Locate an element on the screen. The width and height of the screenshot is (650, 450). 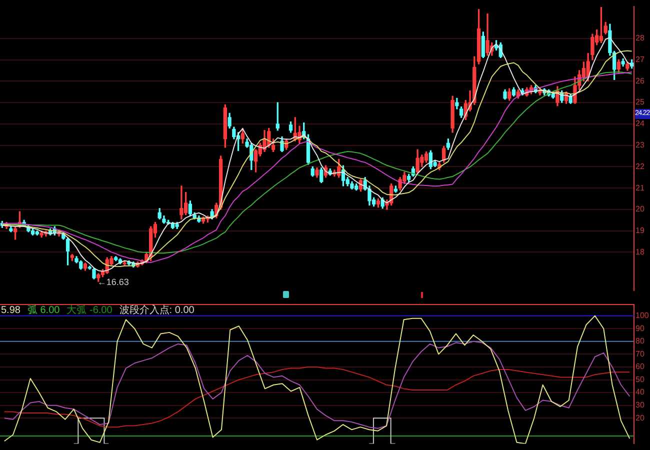
y-tick-label: 30 is located at coordinates (640, 405).